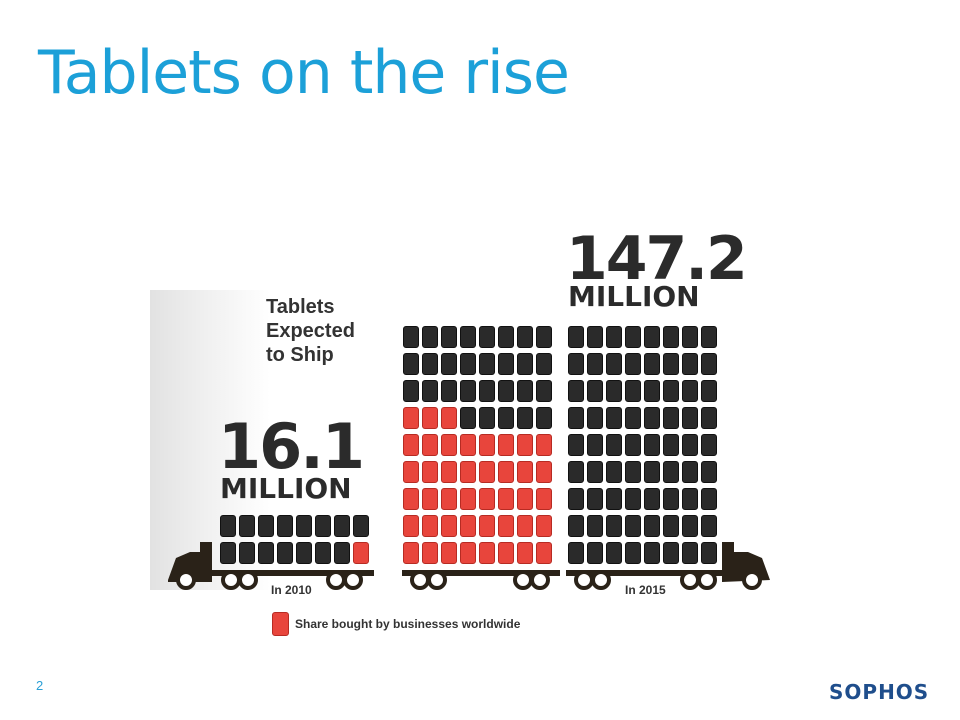  What do you see at coordinates (746, 562) in the screenshot?
I see `truck-cab-2015-icon` at bounding box center [746, 562].